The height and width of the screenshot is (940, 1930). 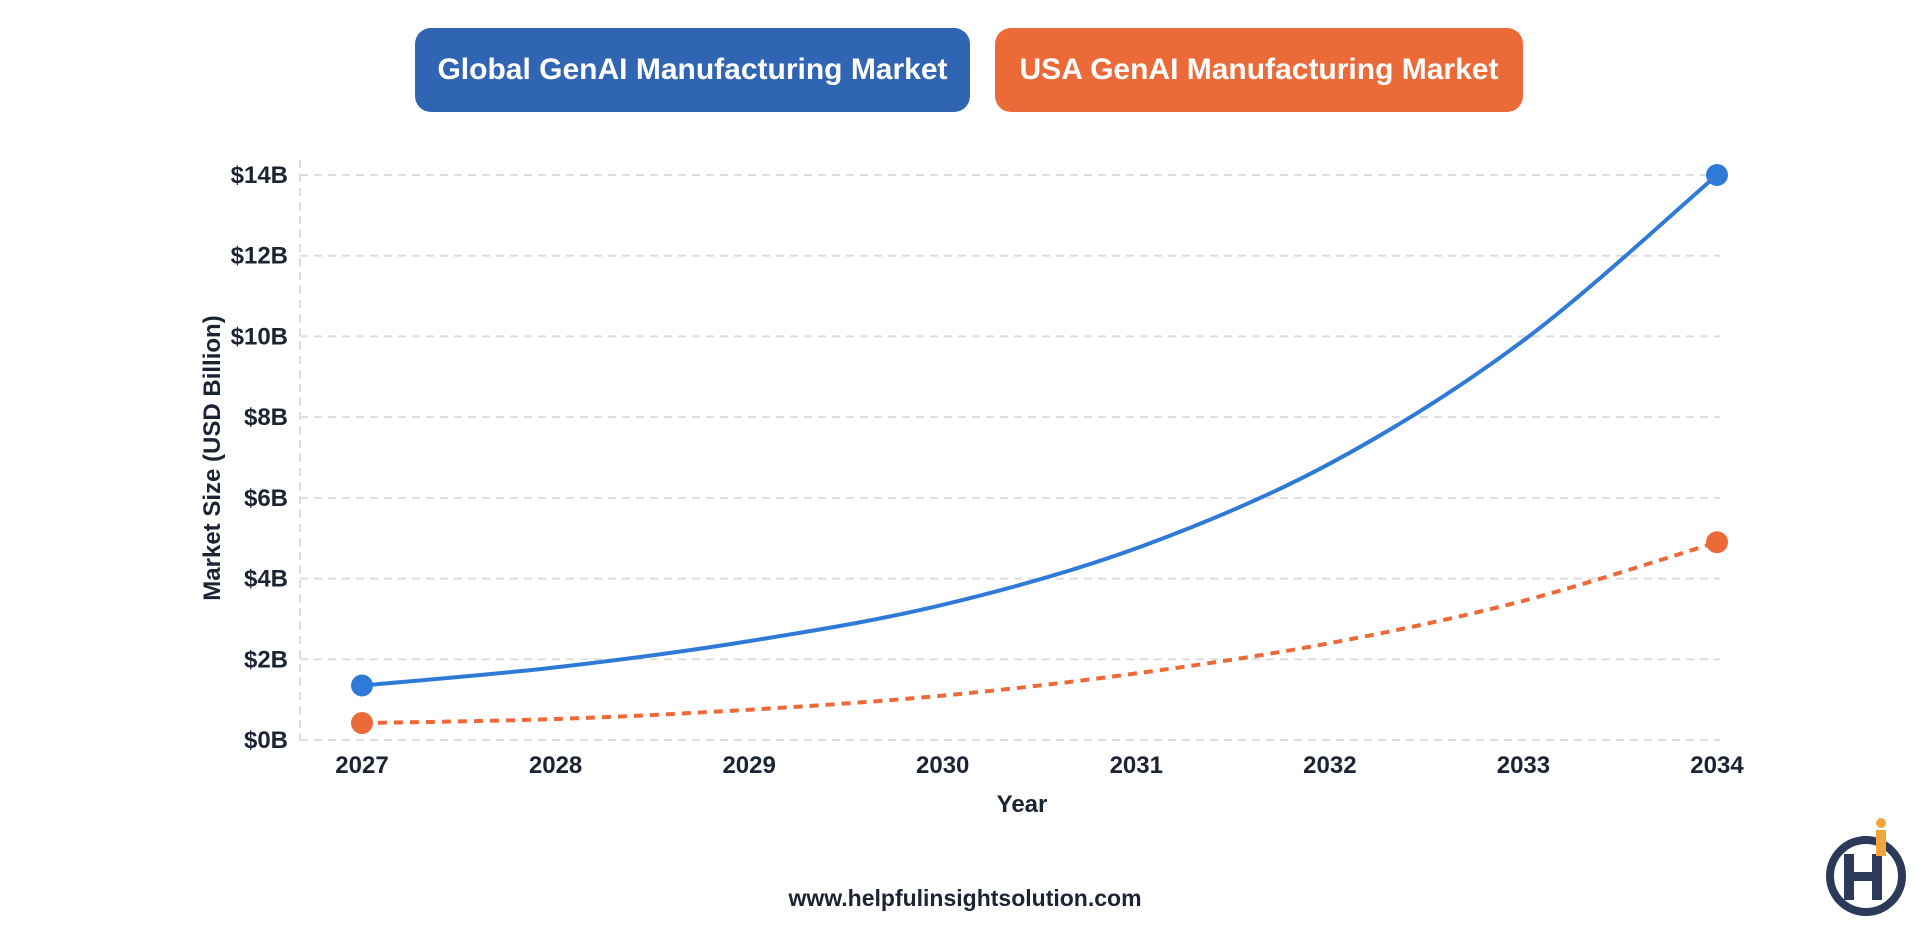 What do you see at coordinates (965, 898) in the screenshot?
I see `website-url: www.helpfulinsightsolution.com` at bounding box center [965, 898].